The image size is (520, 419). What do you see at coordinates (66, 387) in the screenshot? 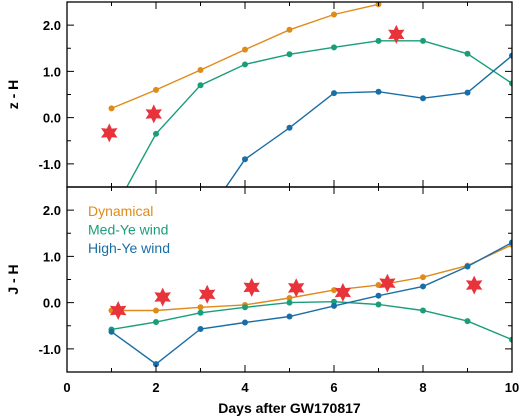
I see `x-tick-label: 0` at bounding box center [66, 387].